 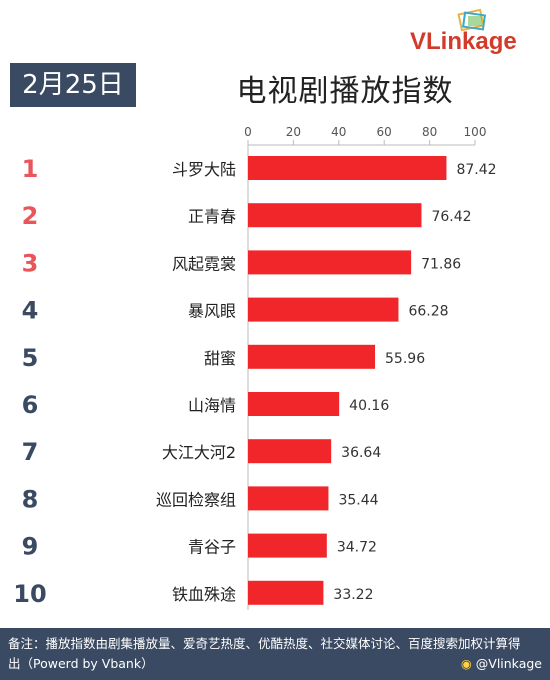 What do you see at coordinates (466, 663) in the screenshot?
I see `weibo-icon: ◉` at bounding box center [466, 663].